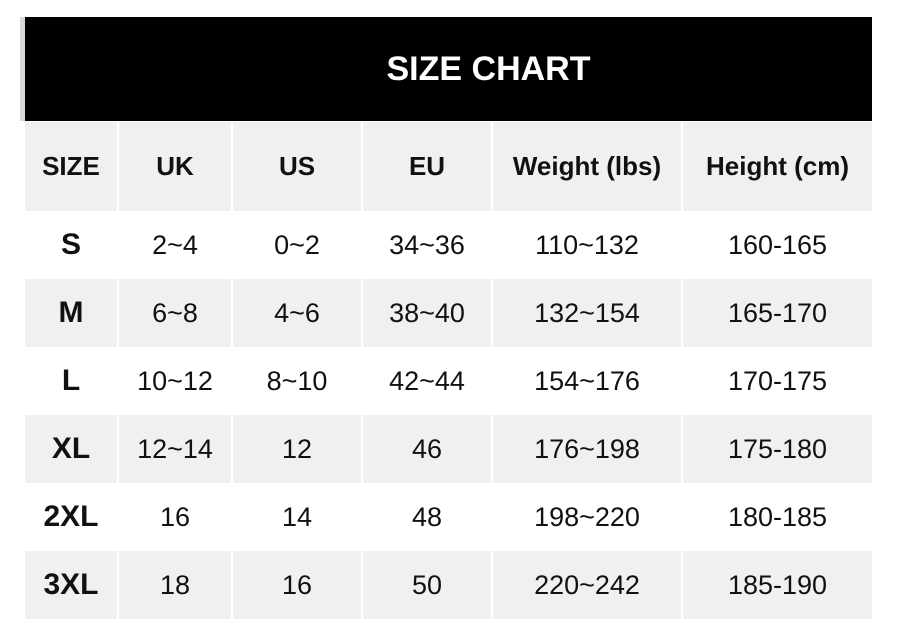 The height and width of the screenshot is (624, 900). Describe the element at coordinates (72, 585) in the screenshot. I see `cell-size: 3XL` at that location.